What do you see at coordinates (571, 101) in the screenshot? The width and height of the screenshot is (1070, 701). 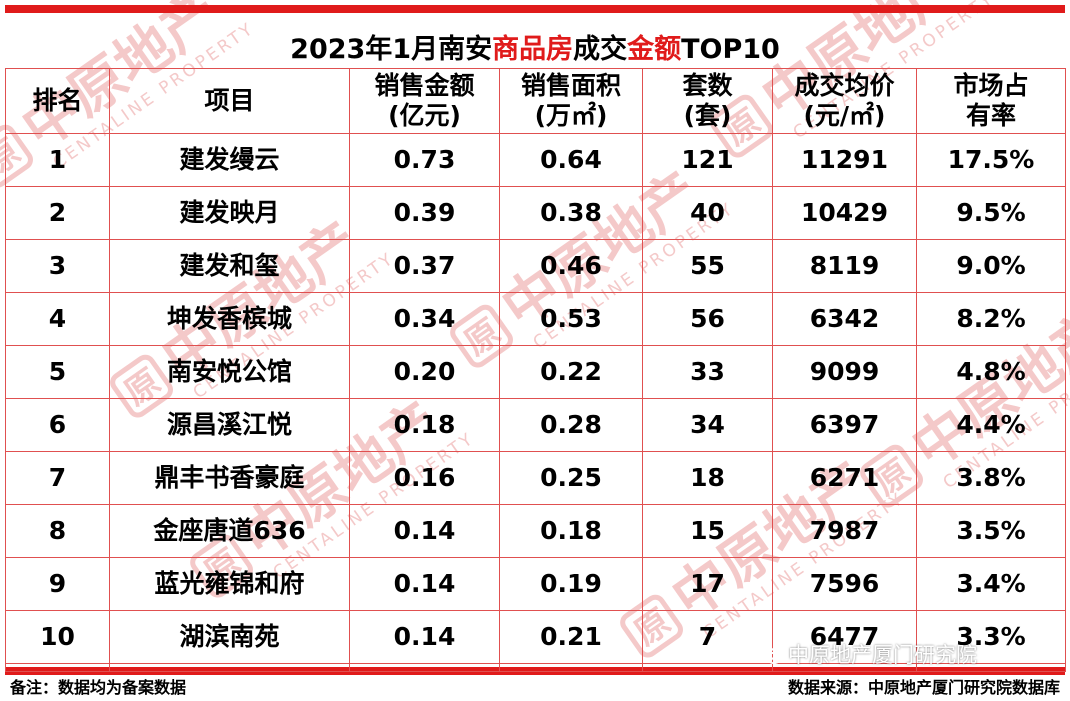 I see `header-cell-sales-area: 销售面积 (万㎡)` at bounding box center [571, 101].